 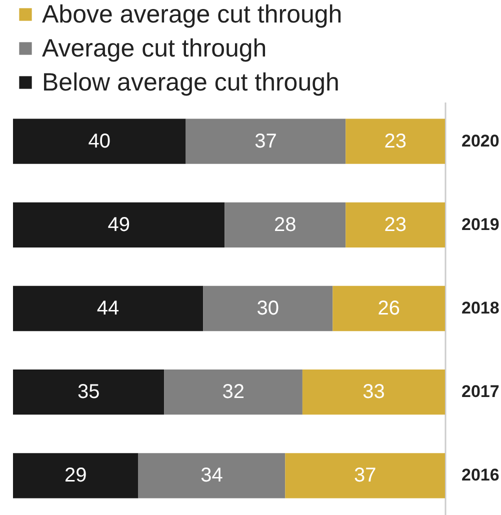 I want to click on data-label: 40, so click(x=99, y=141).